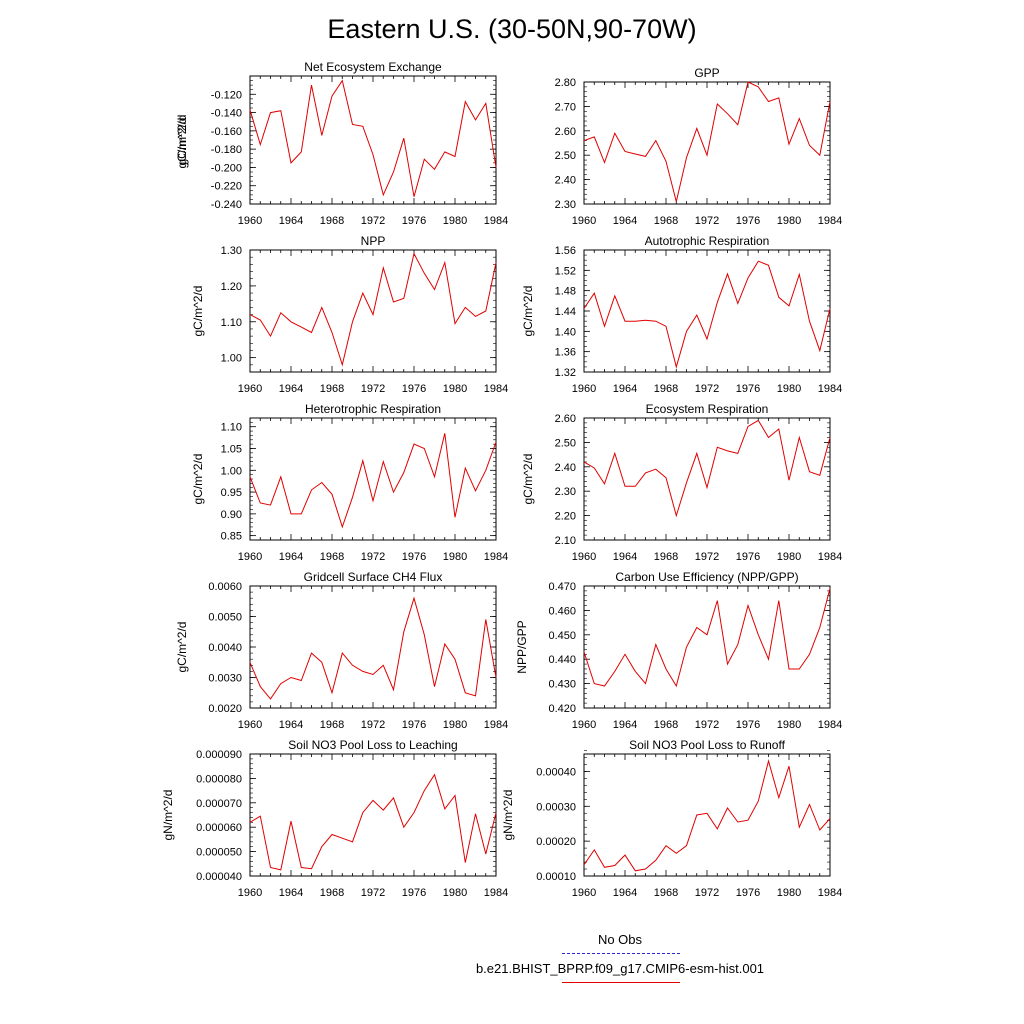 The width and height of the screenshot is (1024, 1024). What do you see at coordinates (562, 587) in the screenshot?
I see `y-tick-label: 0.470` at bounding box center [562, 587].